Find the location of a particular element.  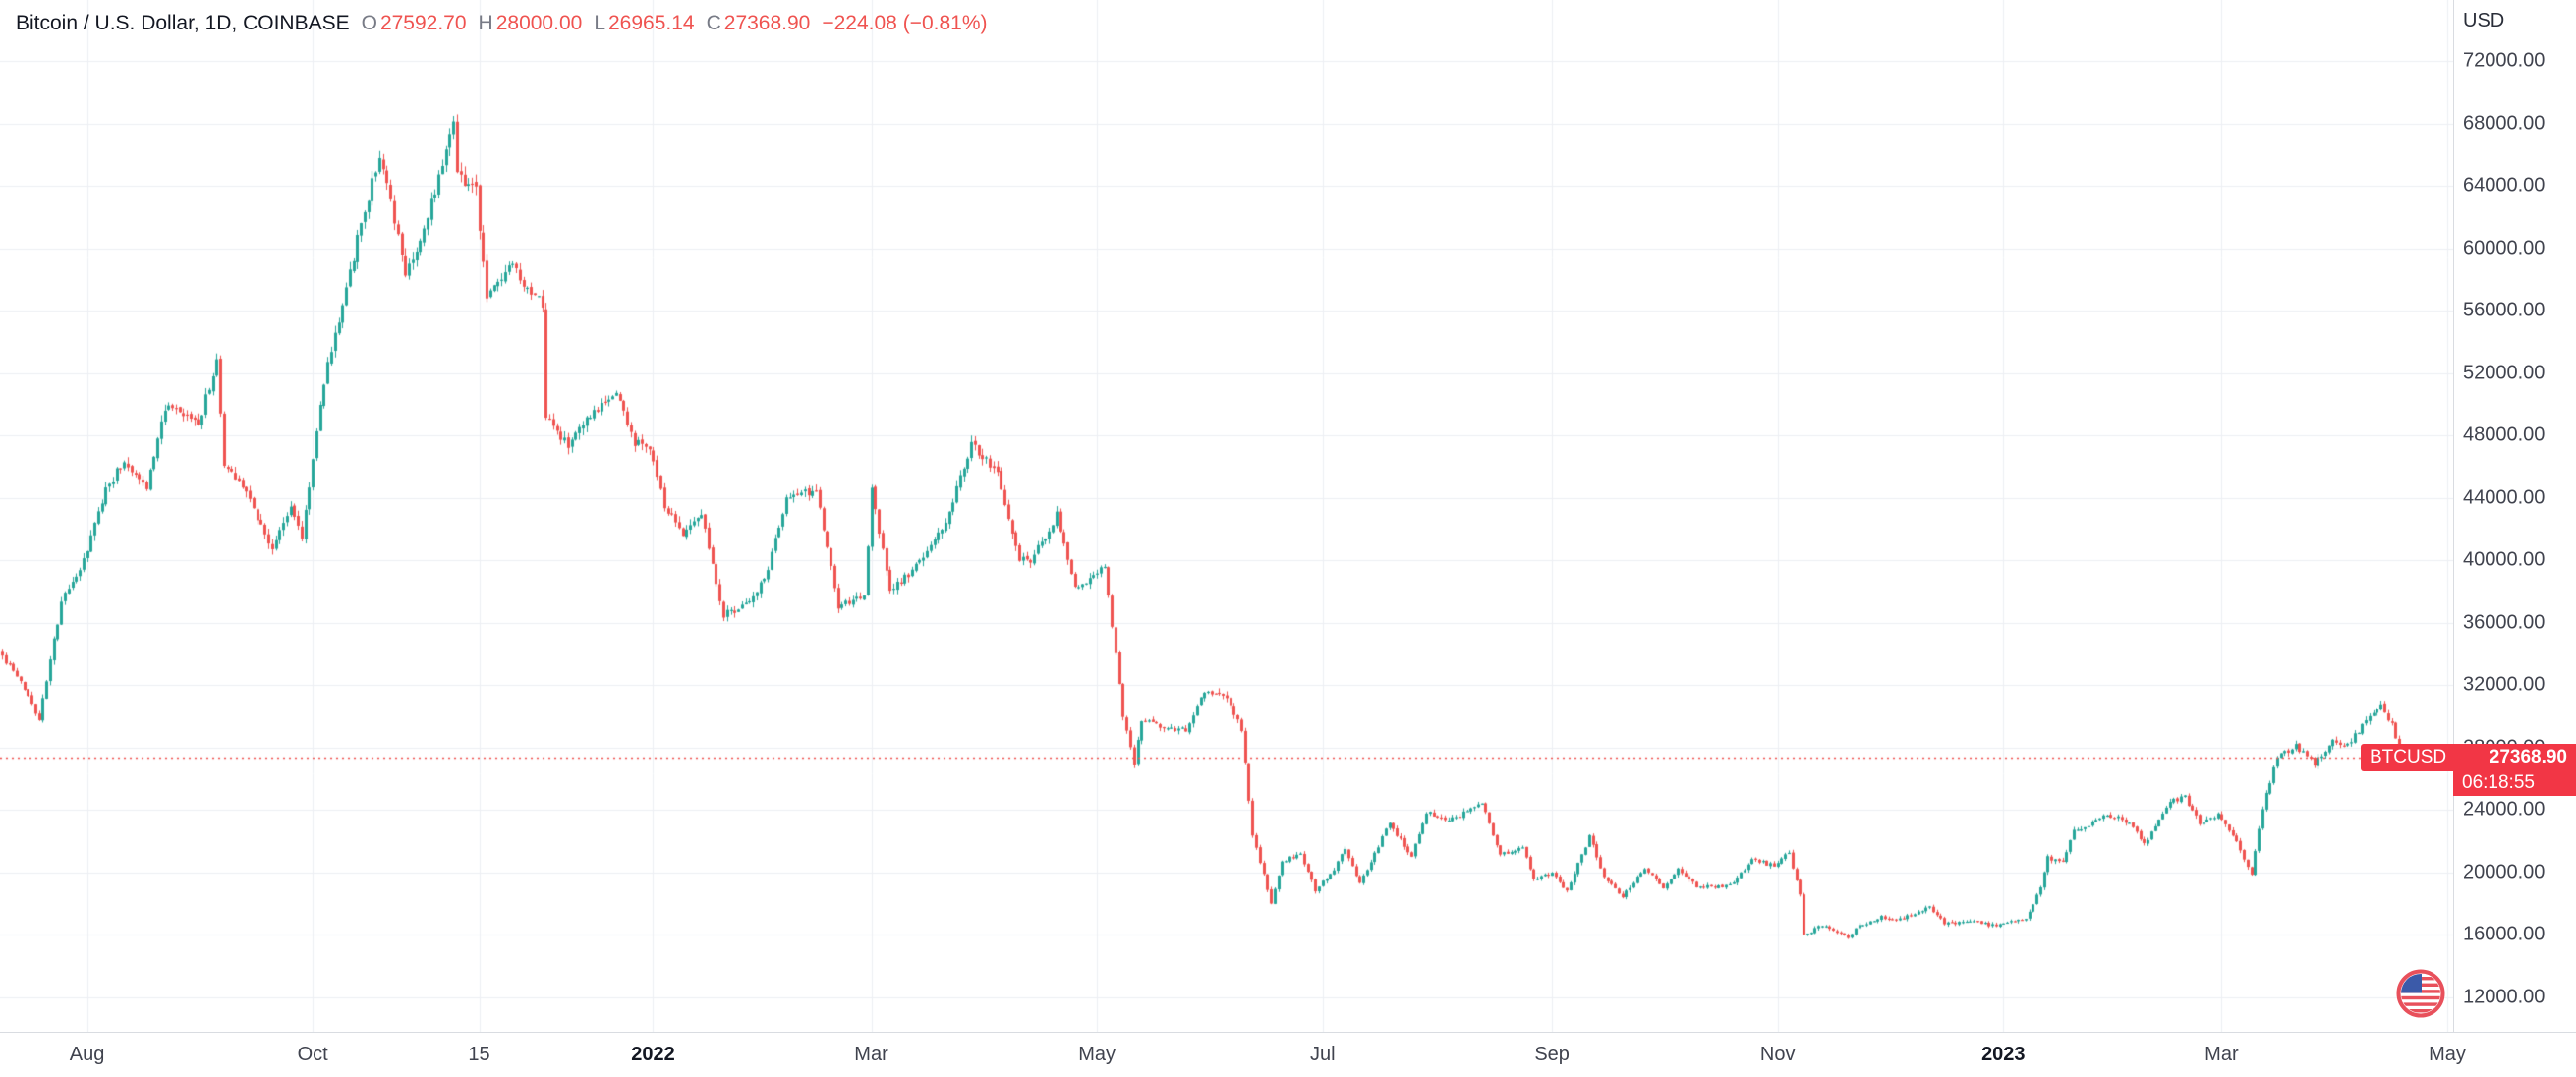

ohlc-value: 27592.70 is located at coordinates (423, 23).